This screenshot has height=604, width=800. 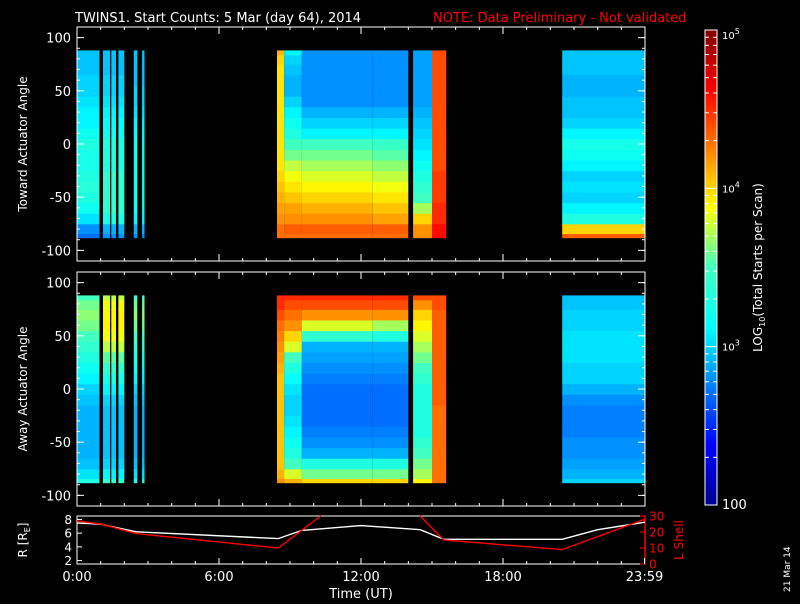 I want to click on colorbar-tick-label: 105, so click(x=731, y=34).